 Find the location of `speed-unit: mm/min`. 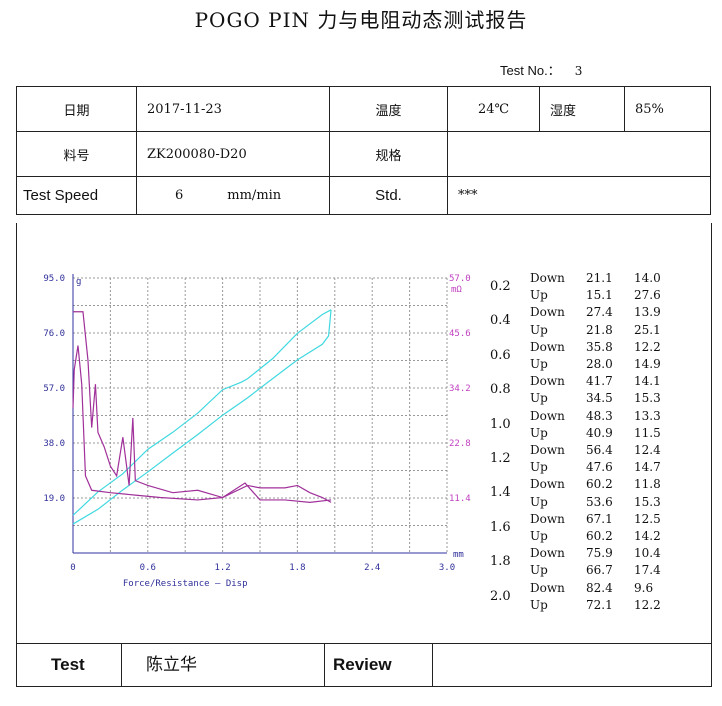

speed-unit: mm/min is located at coordinates (254, 195).